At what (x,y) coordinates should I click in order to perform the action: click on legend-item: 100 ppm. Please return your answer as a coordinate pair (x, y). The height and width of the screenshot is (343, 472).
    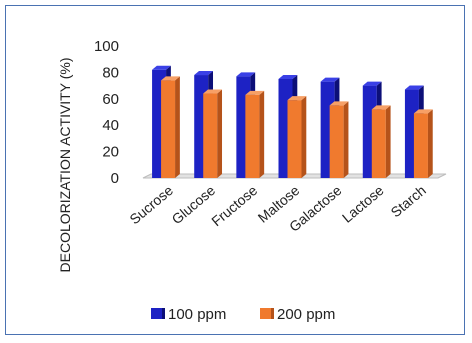
    Looking at the image, I should click on (188, 314).